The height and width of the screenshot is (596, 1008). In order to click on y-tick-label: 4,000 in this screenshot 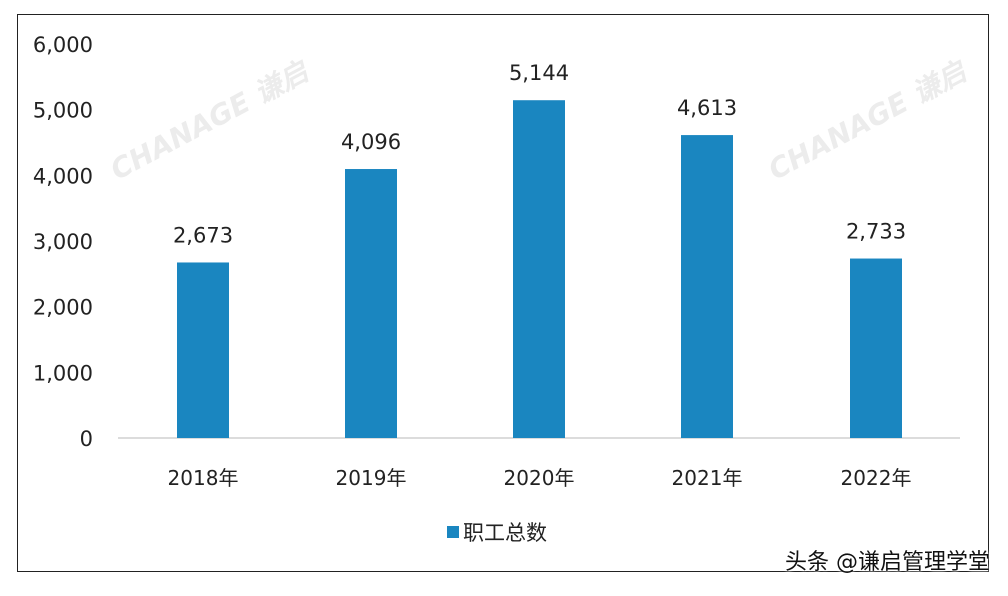, I will do `click(63, 176)`.